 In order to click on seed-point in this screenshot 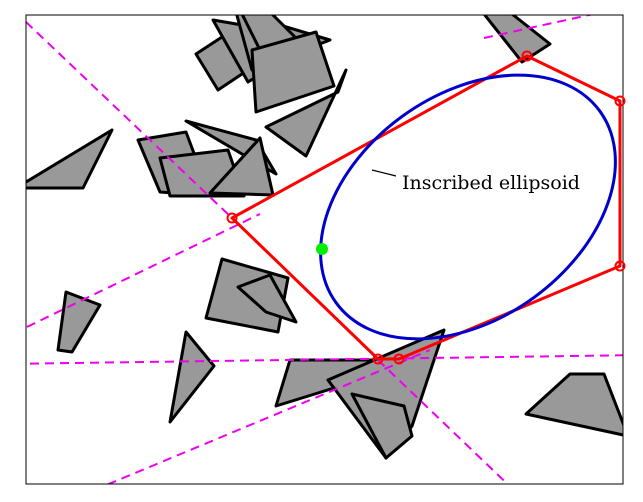, I will do `click(322, 249)`.